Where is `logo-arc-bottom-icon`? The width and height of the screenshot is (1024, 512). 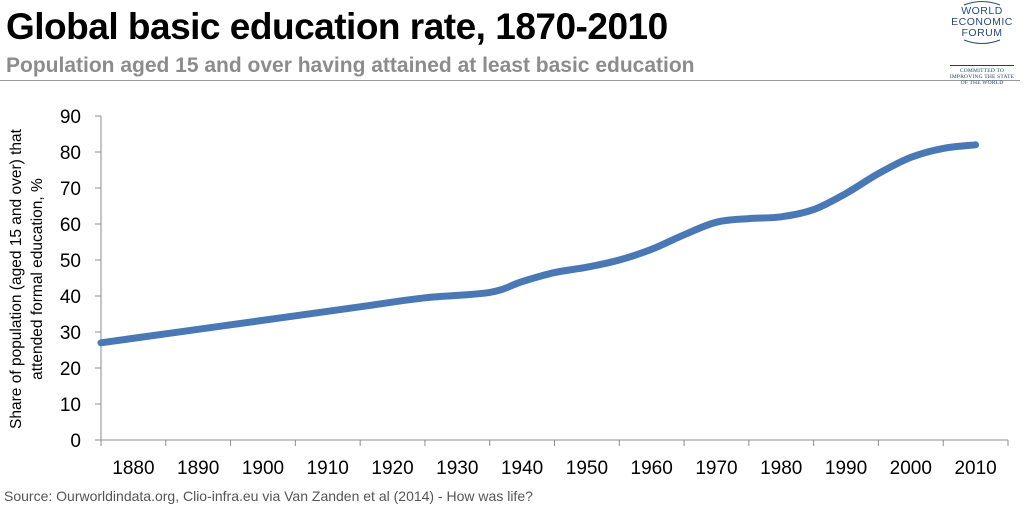 logo-arc-bottom-icon is located at coordinates (982, 41).